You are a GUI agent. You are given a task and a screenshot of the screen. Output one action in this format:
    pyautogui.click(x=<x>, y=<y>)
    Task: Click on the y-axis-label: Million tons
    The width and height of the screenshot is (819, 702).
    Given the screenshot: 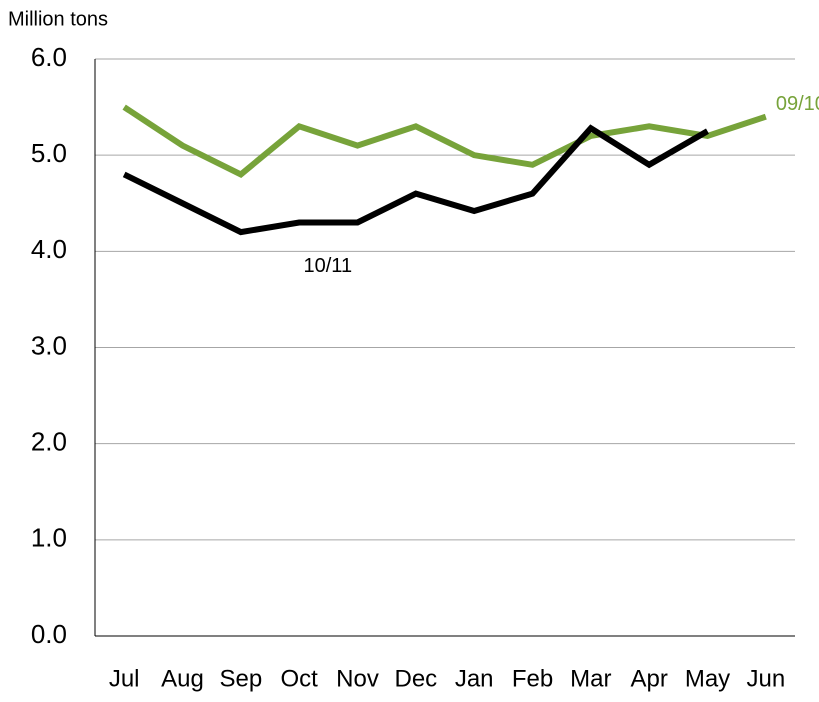 What is the action you would take?
    pyautogui.click(x=58, y=19)
    